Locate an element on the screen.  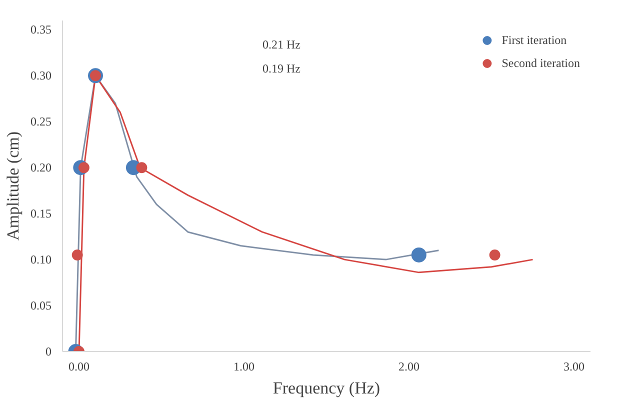
x-tick-label: 3.00 is located at coordinates (574, 367).